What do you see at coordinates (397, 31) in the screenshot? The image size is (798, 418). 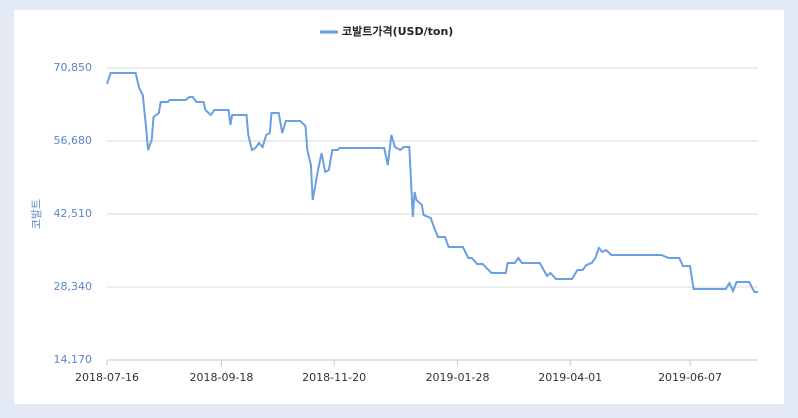 I see `legend-label: 코발트가격(USD/ton)` at bounding box center [397, 31].